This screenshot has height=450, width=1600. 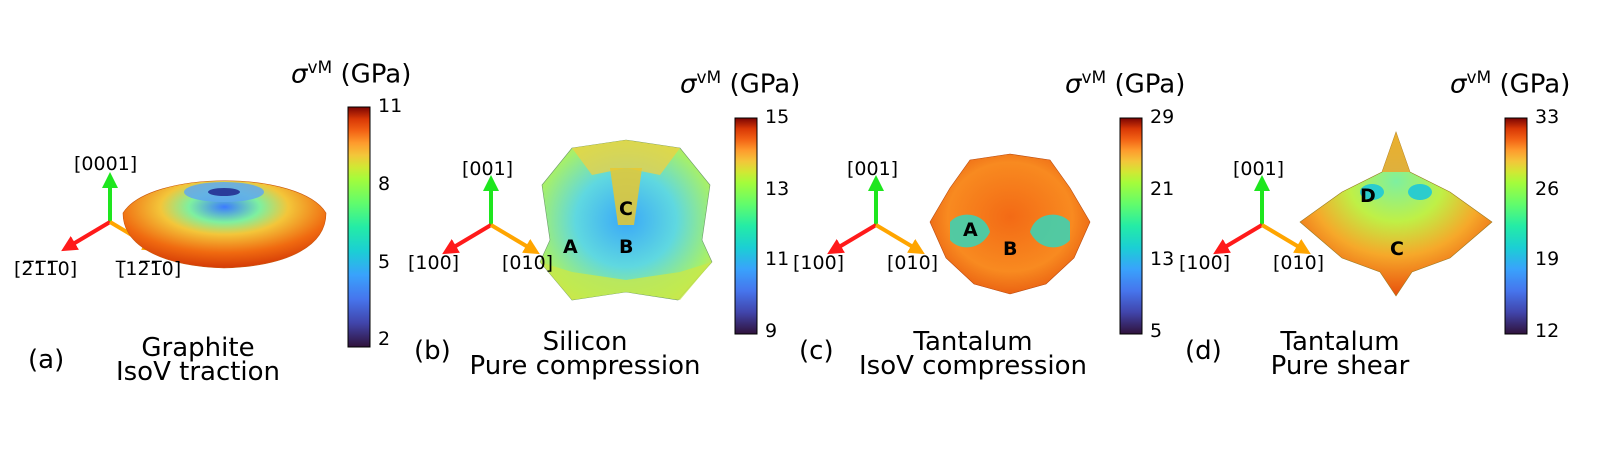 What do you see at coordinates (1162, 117) in the screenshot?
I see `colorbar-tick: 29` at bounding box center [1162, 117].